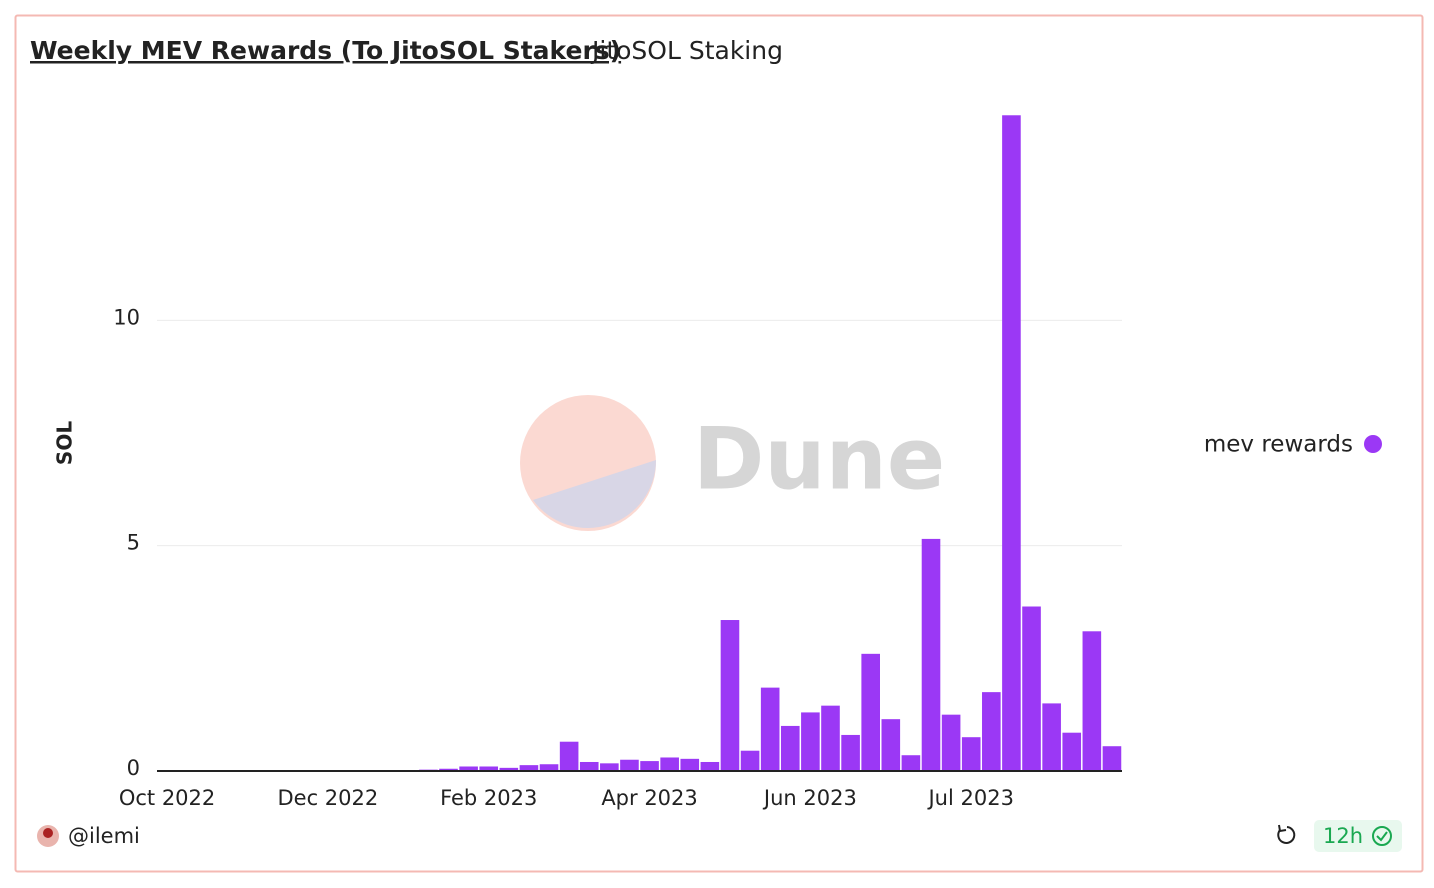 This screenshot has width=1434, height=888. I want to click on legend-marker, so click(1373, 444).